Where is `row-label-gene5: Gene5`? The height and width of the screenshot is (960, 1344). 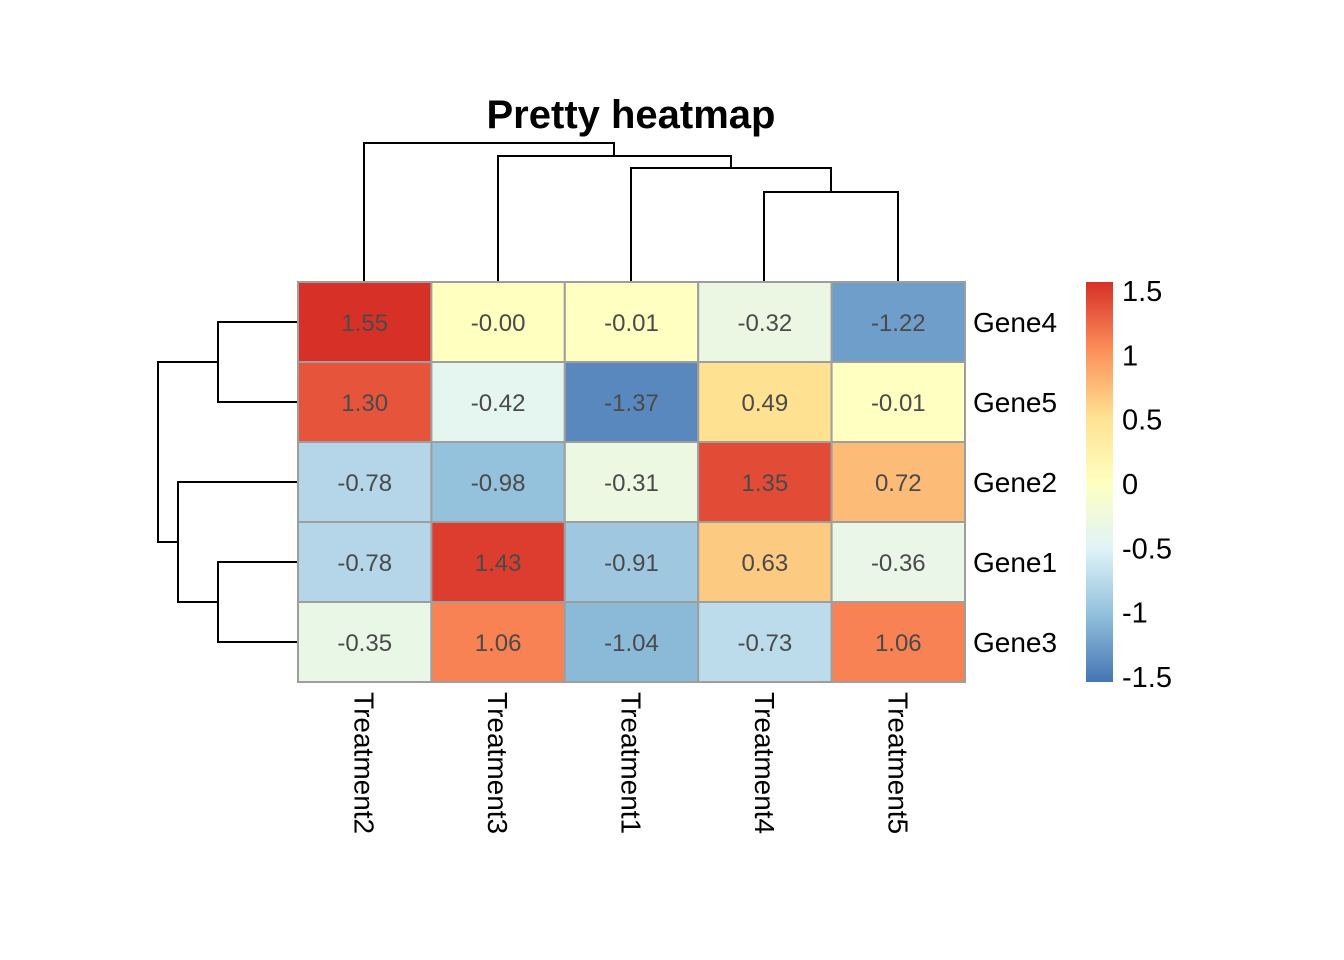
row-label-gene5: Gene5 is located at coordinates (1015, 402).